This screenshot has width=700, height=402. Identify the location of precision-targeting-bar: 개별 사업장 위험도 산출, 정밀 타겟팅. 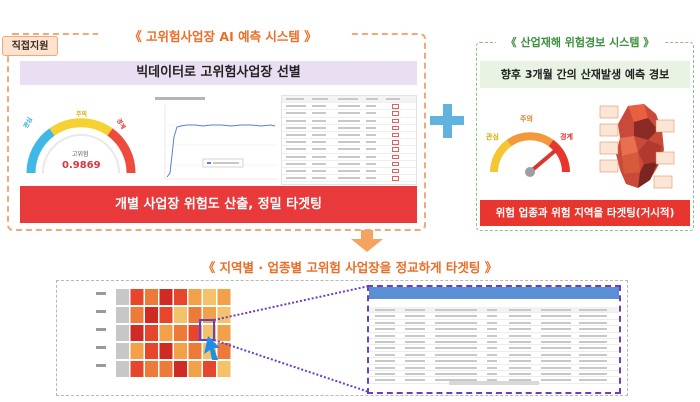
(218, 204).